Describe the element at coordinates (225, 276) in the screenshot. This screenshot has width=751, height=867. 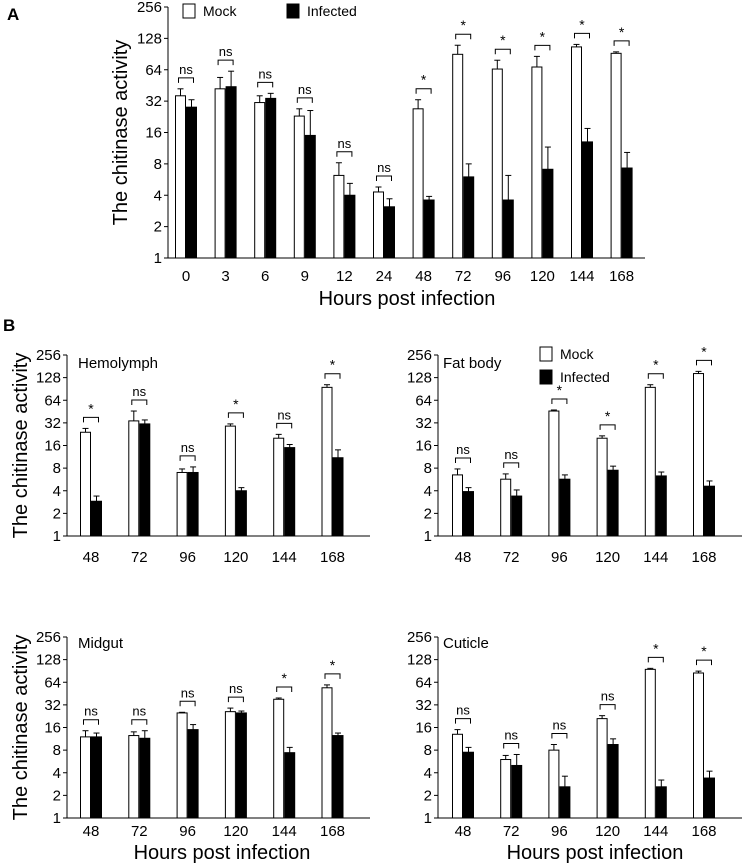
I see `x-tick-label: 3` at that location.